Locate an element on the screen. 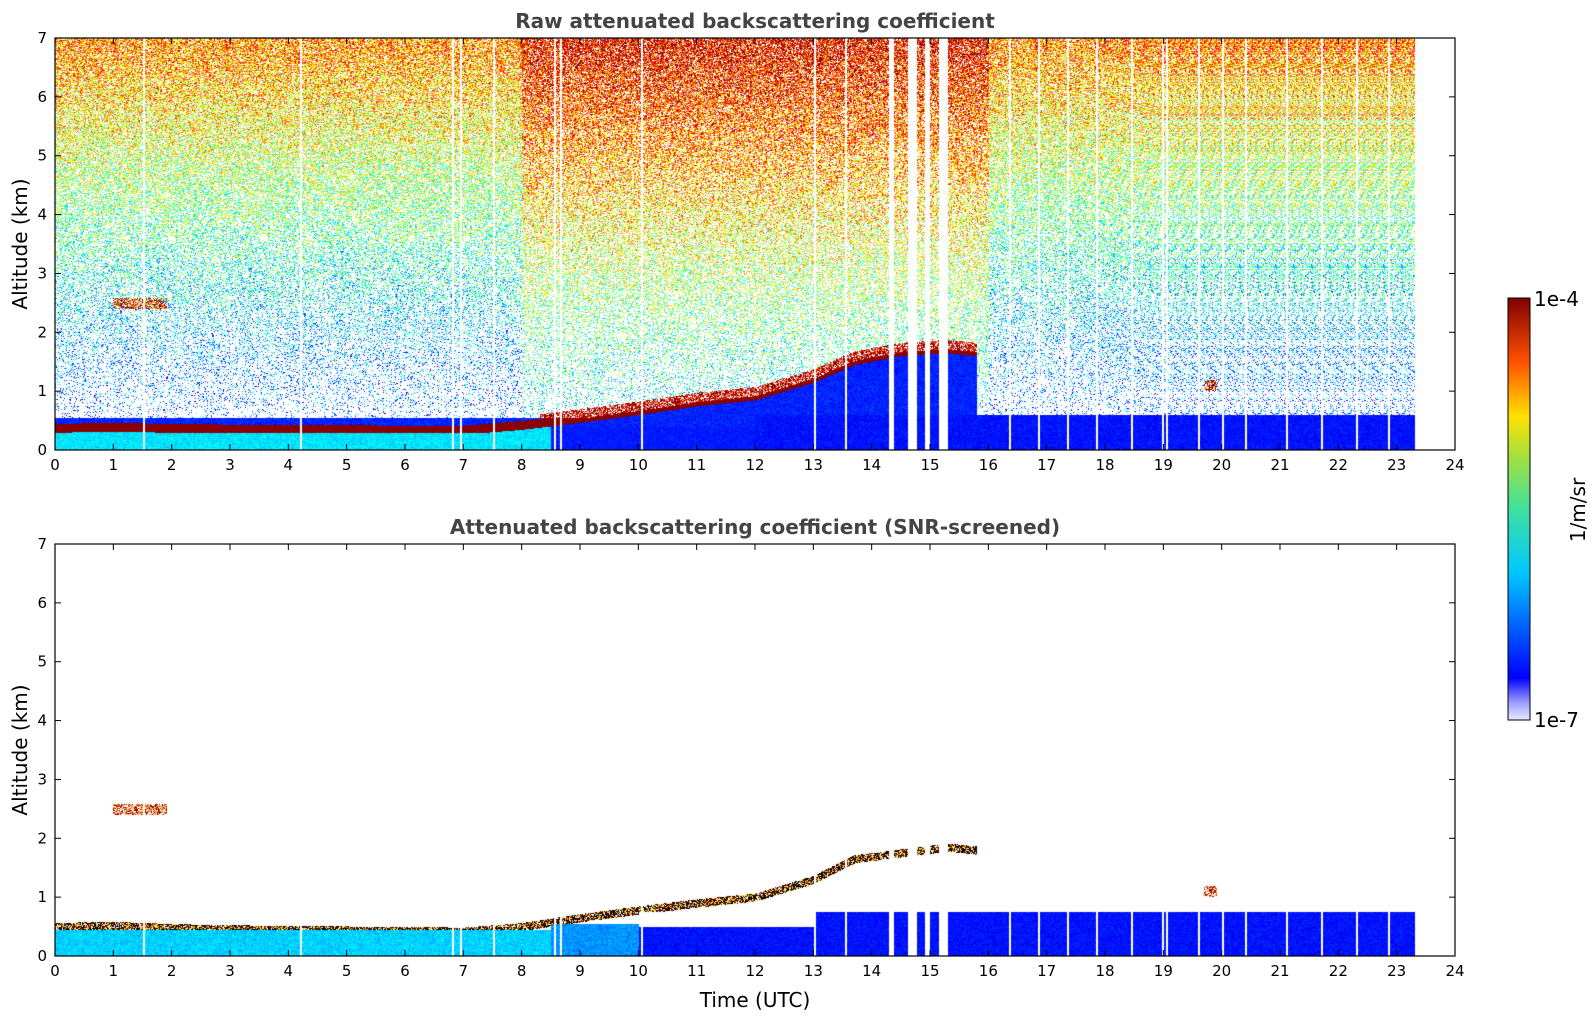  colorbar: 1e-4 1e-7 1/m/sr is located at coordinates (1548, 509).